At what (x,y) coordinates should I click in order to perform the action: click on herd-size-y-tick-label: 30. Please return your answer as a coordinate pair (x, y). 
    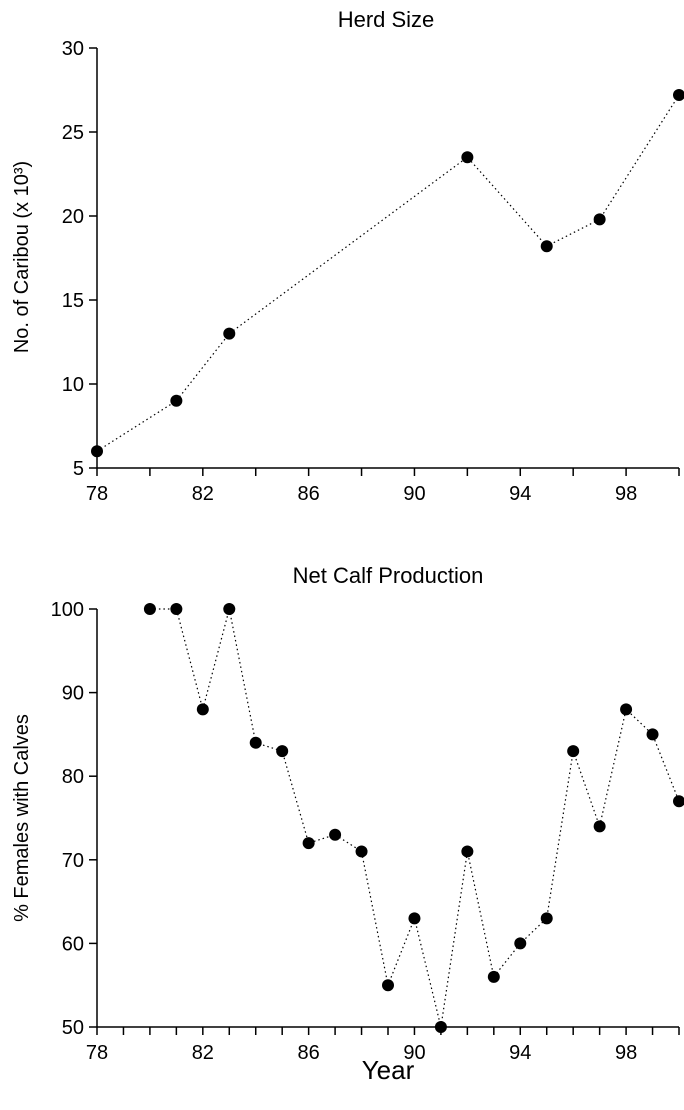
    Looking at the image, I should click on (73, 49).